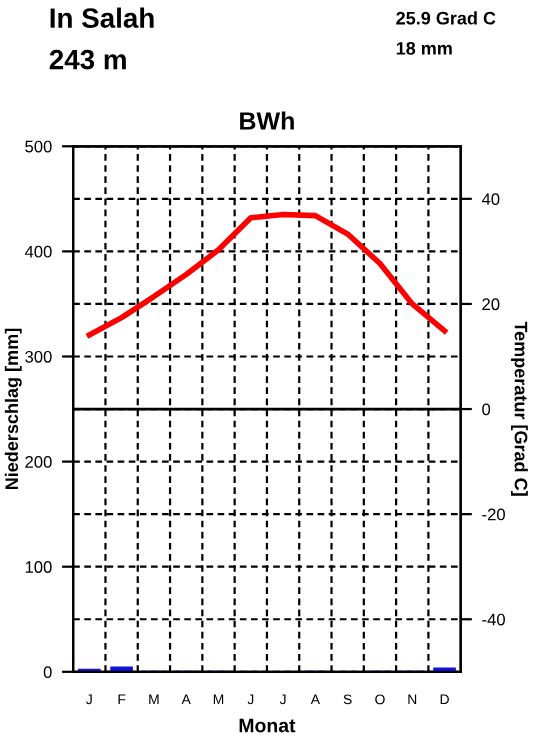  Describe the element at coordinates (446, 18) in the screenshot. I see `text: 25.9 Grad C` at that location.